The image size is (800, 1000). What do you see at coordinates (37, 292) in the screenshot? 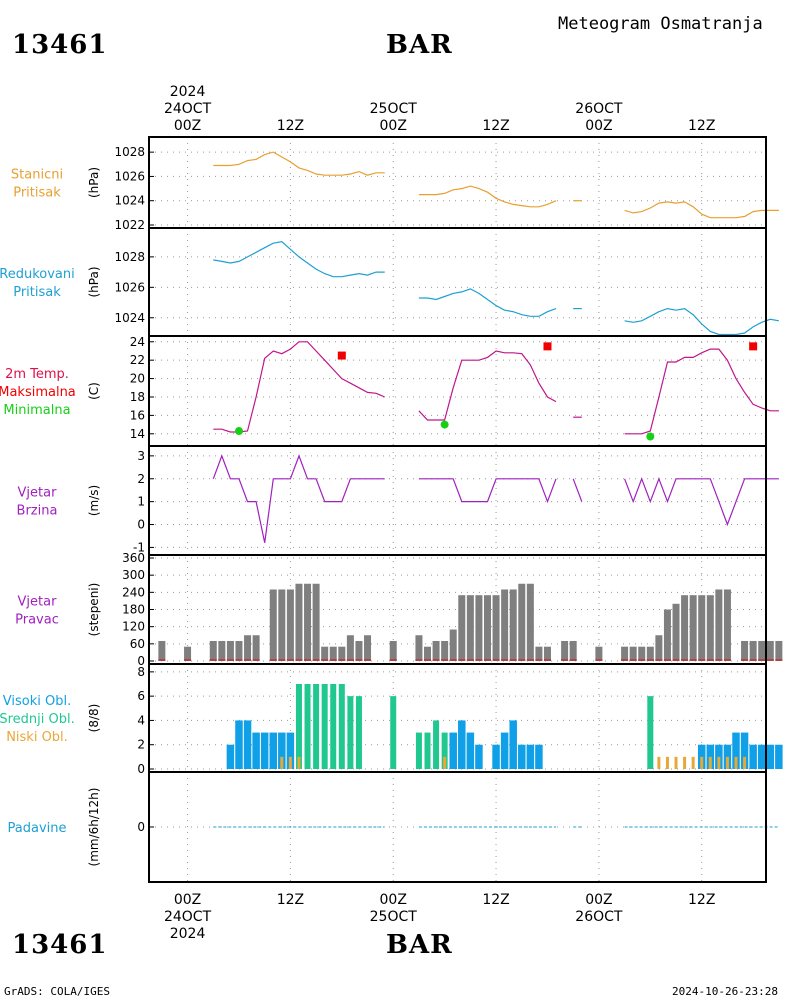
I see `panel-label: Pritisak` at bounding box center [37, 292].